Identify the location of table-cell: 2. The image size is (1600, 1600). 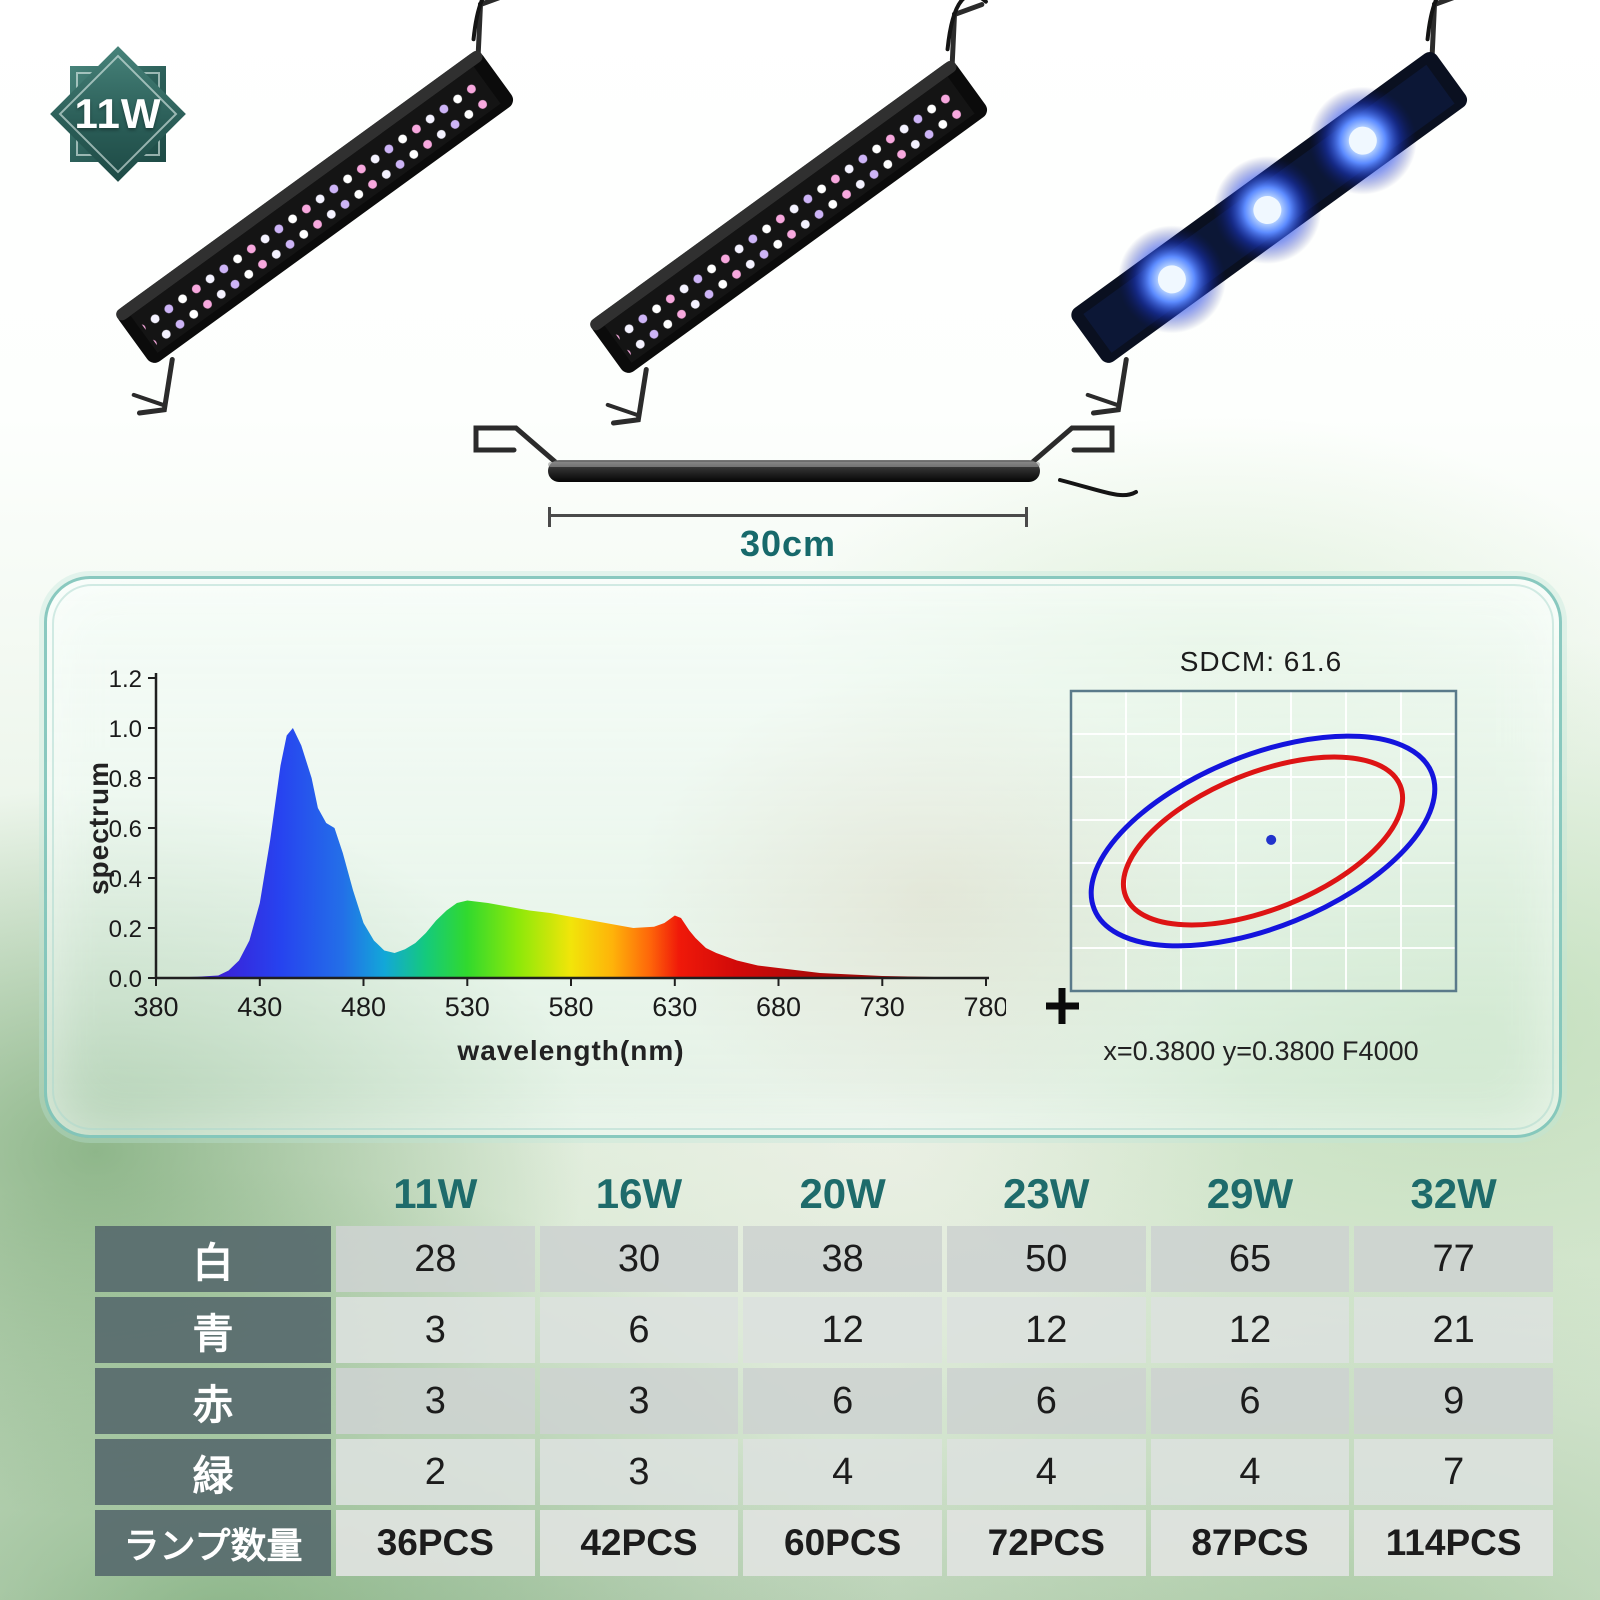
(435, 1472).